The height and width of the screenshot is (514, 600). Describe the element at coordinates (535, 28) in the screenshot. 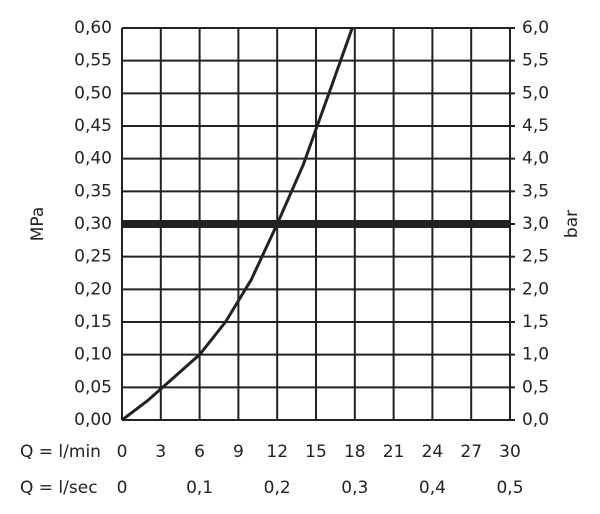

I see `y2-tick-label: 6,0` at that location.